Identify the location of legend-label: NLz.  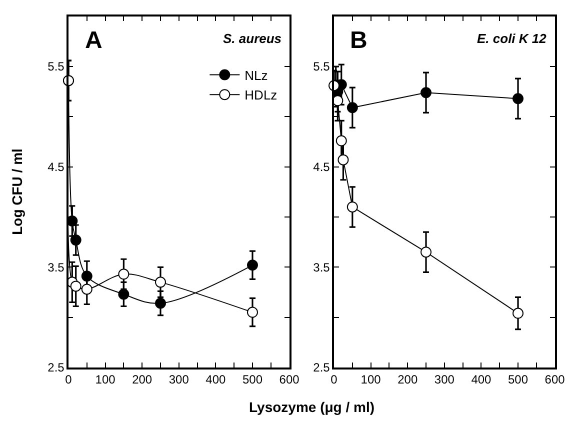
(256, 75).